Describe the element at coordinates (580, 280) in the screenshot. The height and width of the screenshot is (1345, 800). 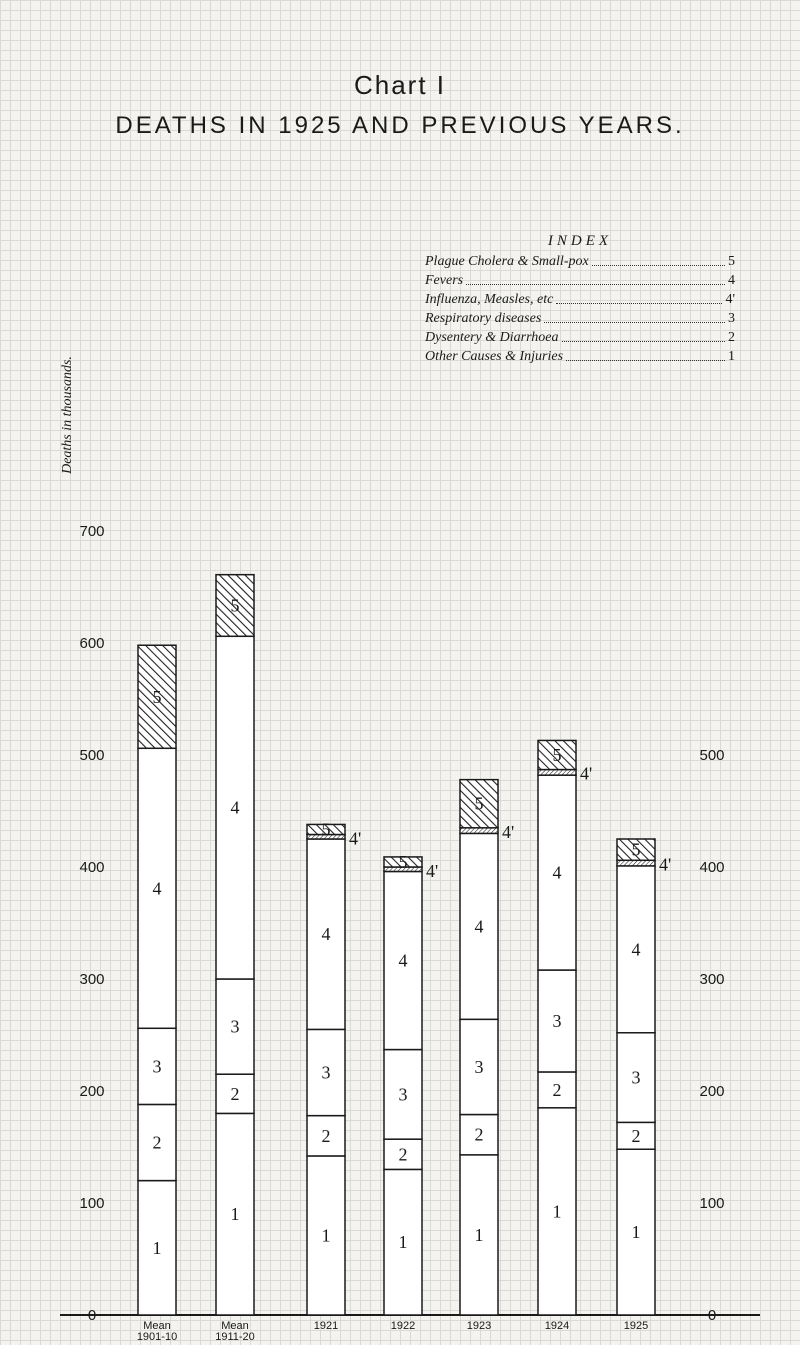
I see `legend-item: Fevers 4` at that location.